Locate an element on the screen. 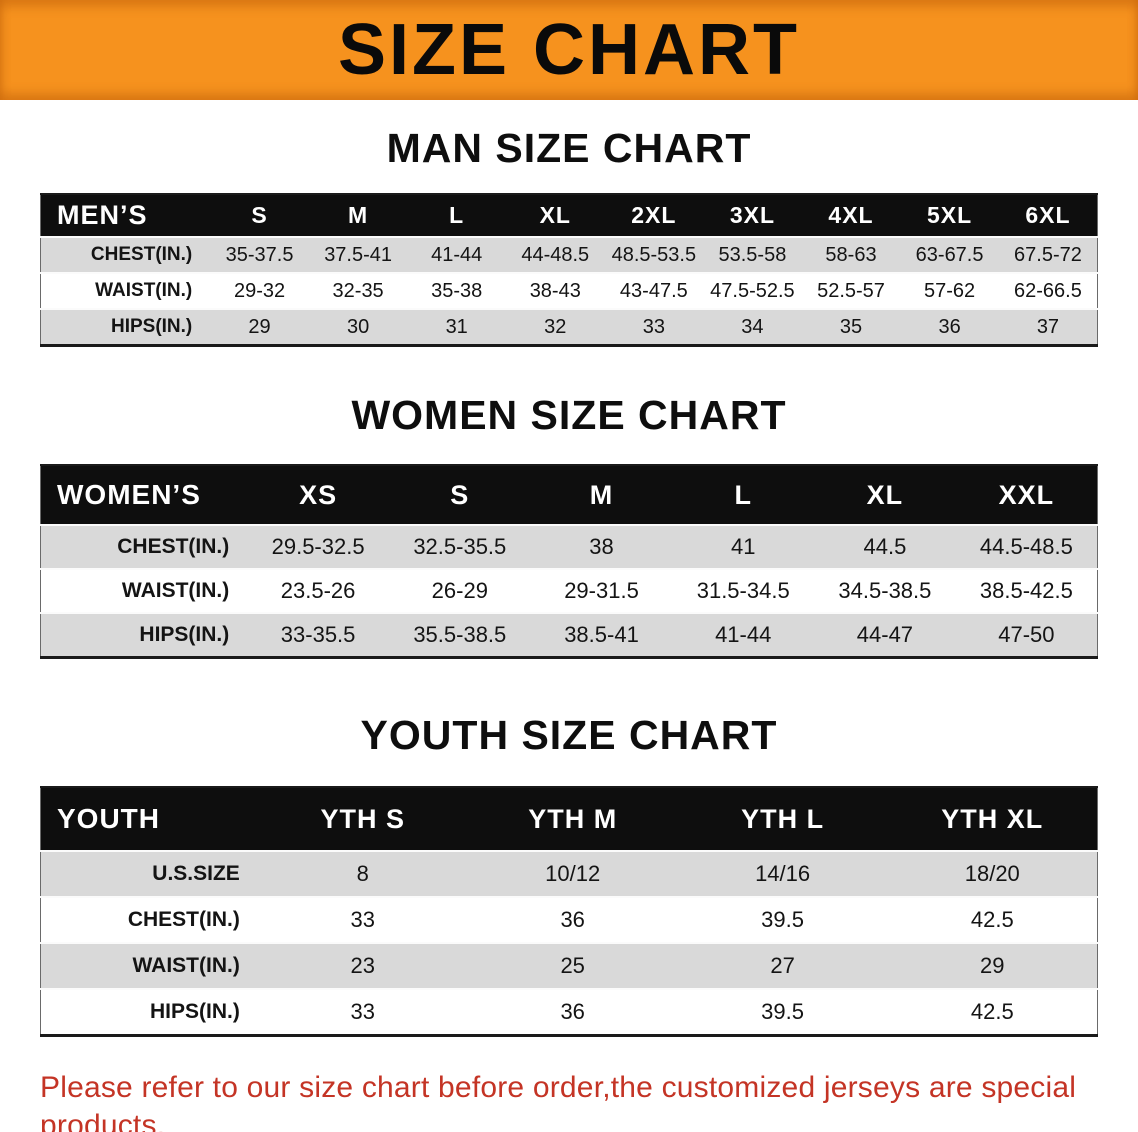  table-title-cell: MEN’S is located at coordinates (125, 216).